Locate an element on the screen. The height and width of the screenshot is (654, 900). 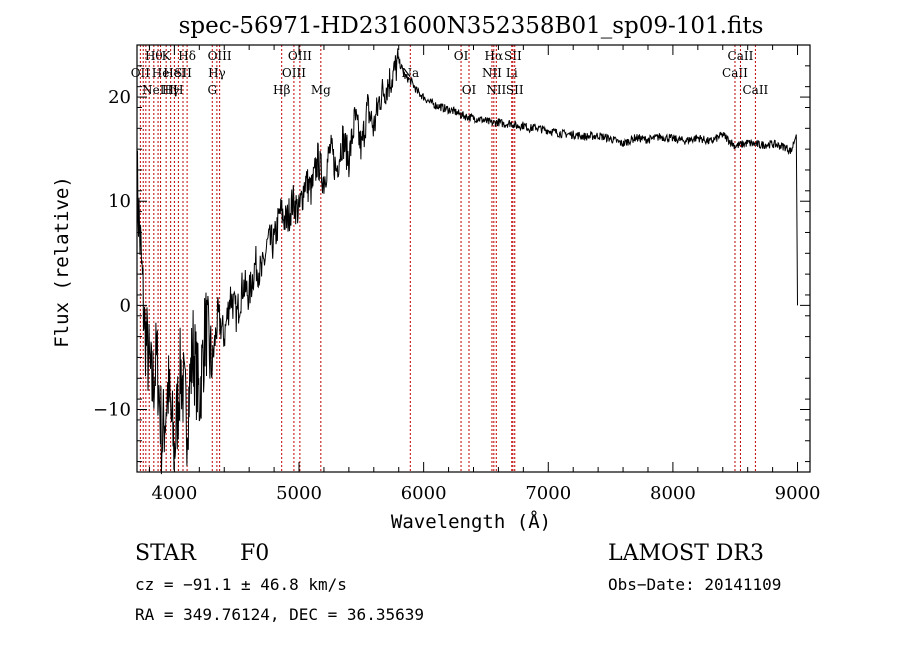
x-tick-label-6000: 6000 is located at coordinates (424, 493).